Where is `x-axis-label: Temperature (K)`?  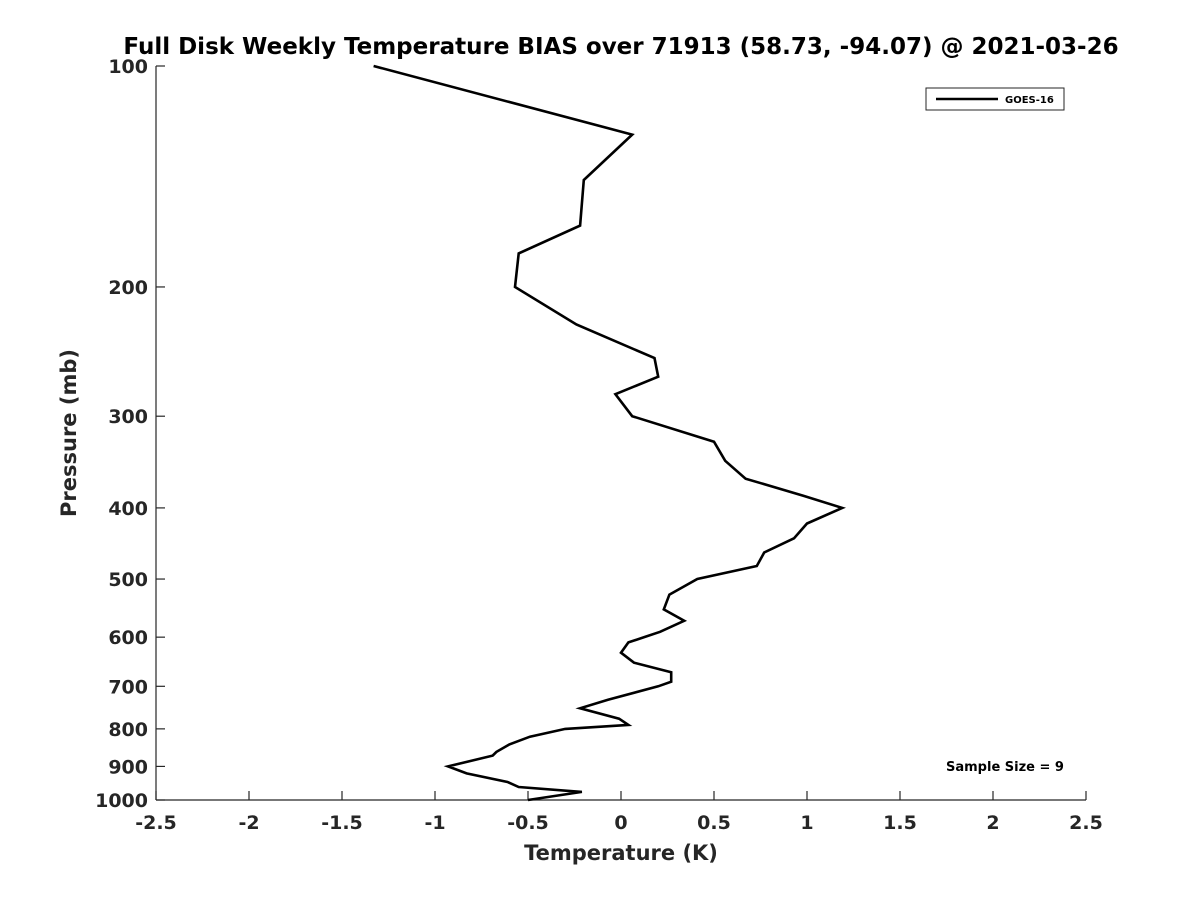
x-axis-label: Temperature (K) is located at coordinates (621, 853).